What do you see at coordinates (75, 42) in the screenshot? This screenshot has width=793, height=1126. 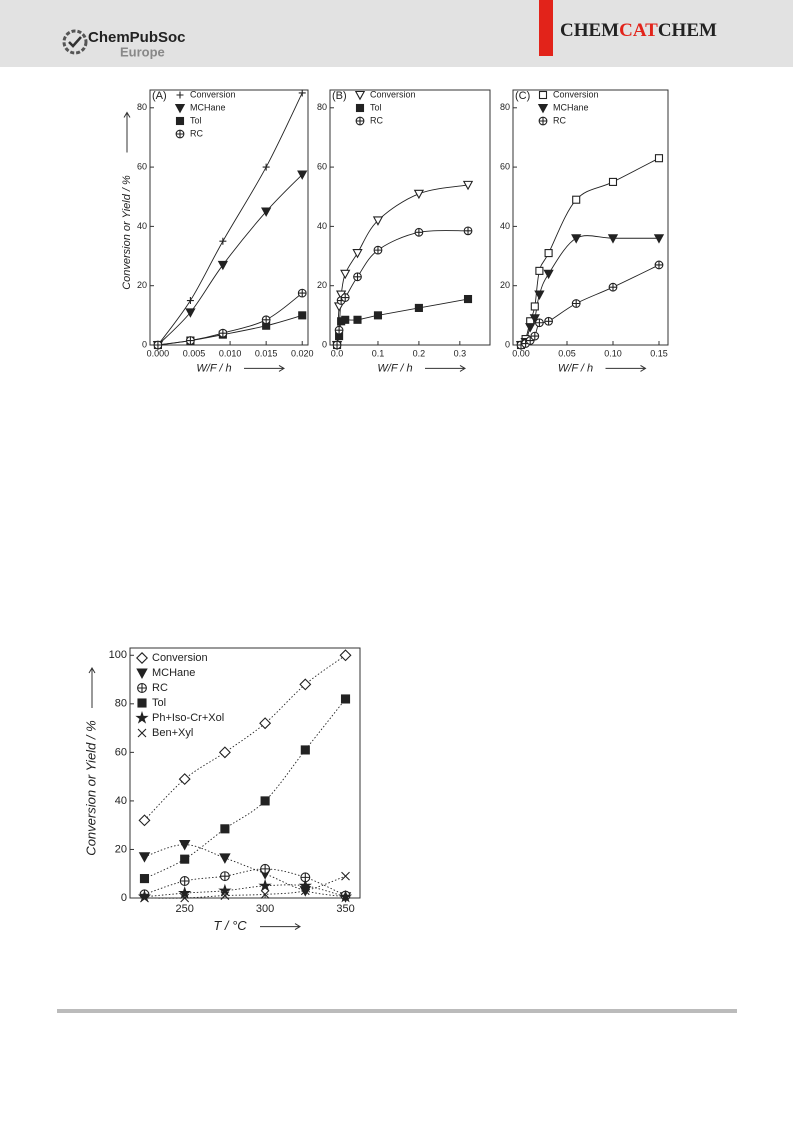 I see `logo-icon` at bounding box center [75, 42].